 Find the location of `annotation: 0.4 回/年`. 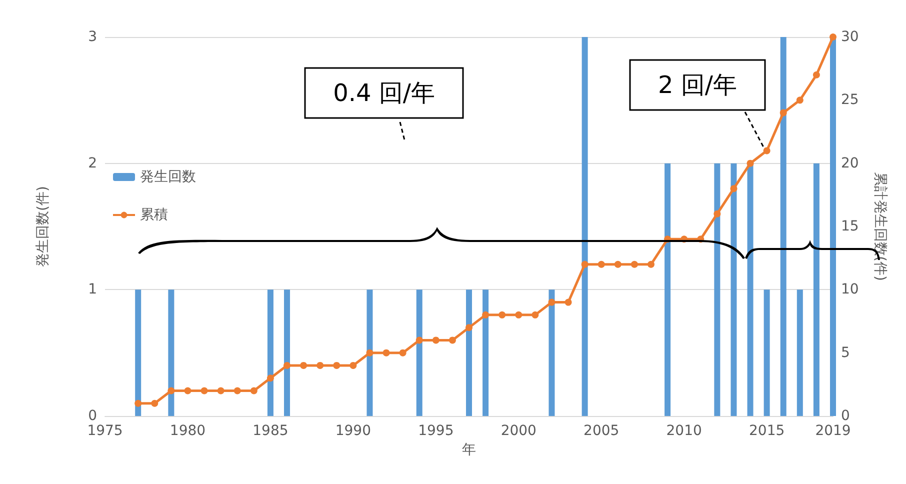

annotation: 0.4 回/年 is located at coordinates (384, 93).